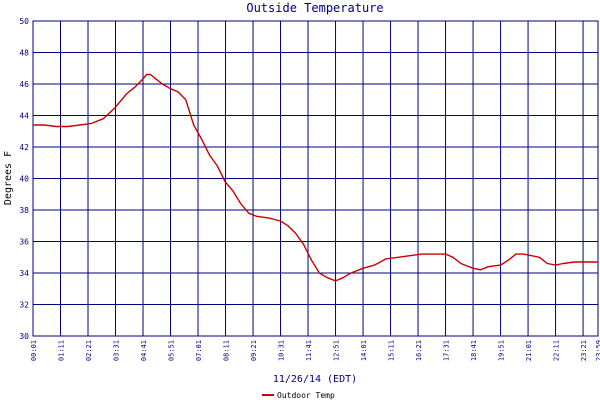 The image size is (600, 400). Describe the element at coordinates (597, 350) in the screenshot. I see `x-tick-label: 23:59` at that location.